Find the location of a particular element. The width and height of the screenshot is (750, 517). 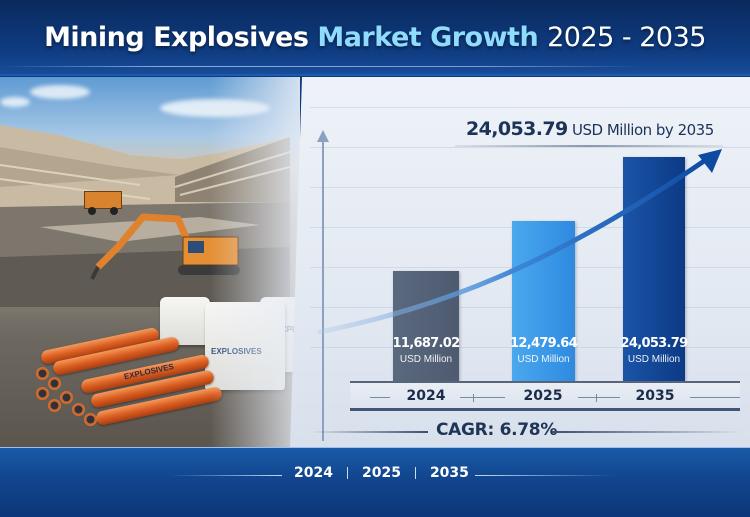

title-part-2: Market Growth is located at coordinates (428, 37).